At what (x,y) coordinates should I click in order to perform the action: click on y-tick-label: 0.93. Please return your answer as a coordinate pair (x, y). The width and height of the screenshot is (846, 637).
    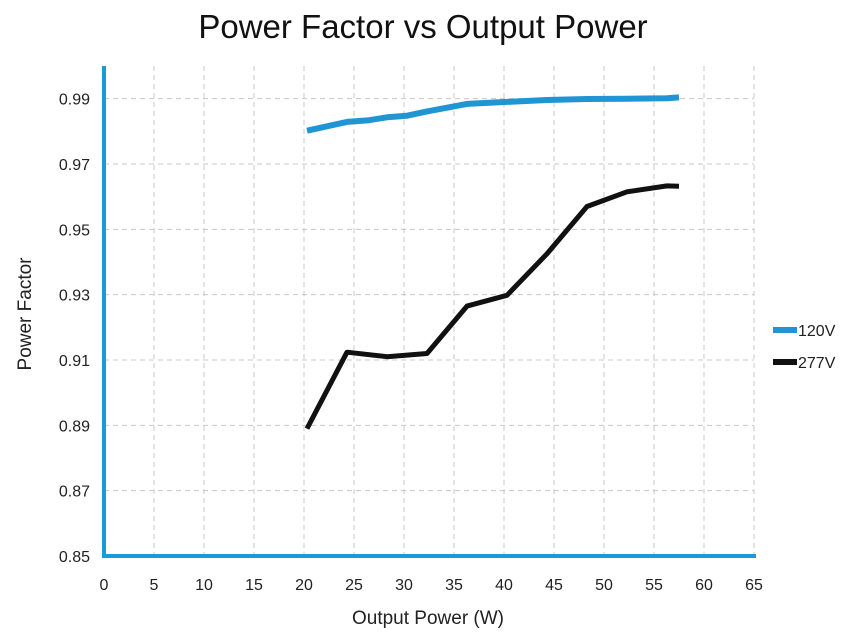
    Looking at the image, I should click on (74, 296).